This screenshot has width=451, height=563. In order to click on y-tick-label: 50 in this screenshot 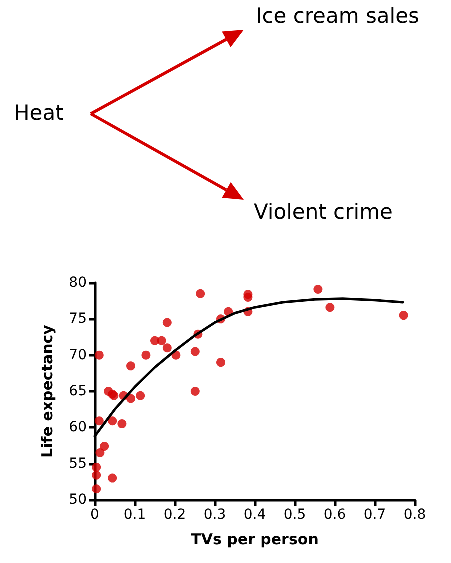, I will do `click(78, 500)`.